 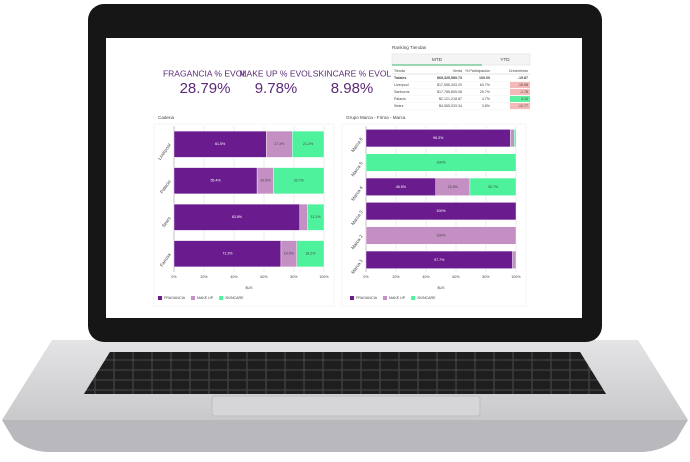 What do you see at coordinates (289, 254) in the screenshot?
I see `value-label: 10.5%` at bounding box center [289, 254].